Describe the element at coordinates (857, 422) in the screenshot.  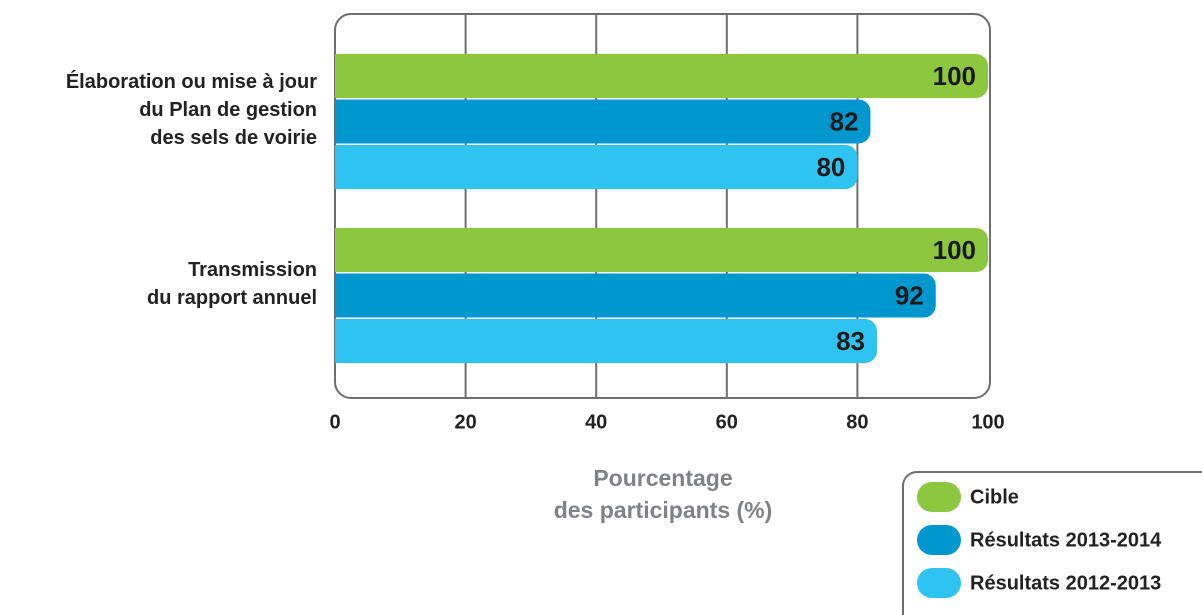
I see `x-tick-label: 80` at that location.